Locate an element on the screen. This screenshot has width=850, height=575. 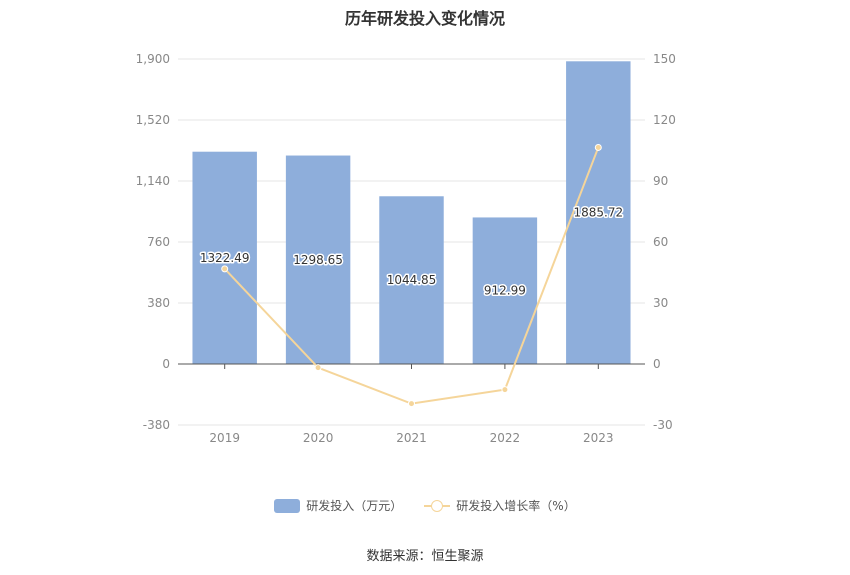
legend-bar-label: 研发投入（万元） is located at coordinates (354, 506).